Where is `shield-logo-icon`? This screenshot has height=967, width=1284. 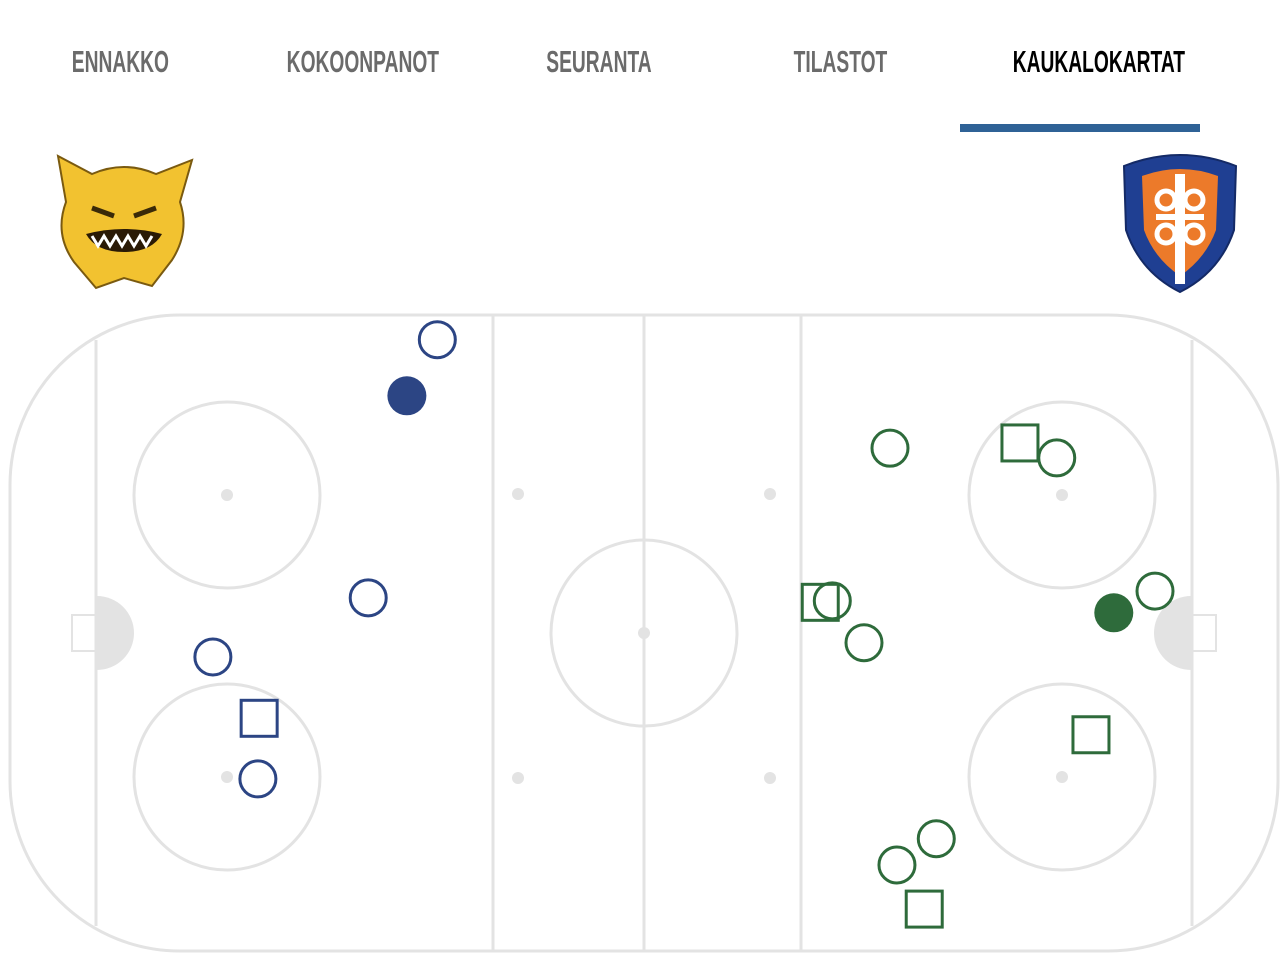 shield-logo-icon is located at coordinates (1180, 224).